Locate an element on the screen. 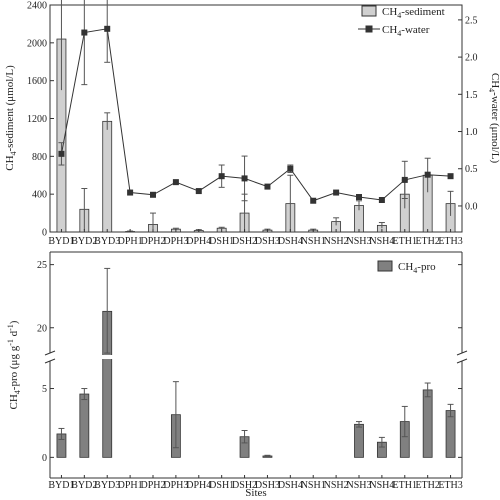 The height and width of the screenshot is (500, 500). top-x-tick-label-DPH4: DPH4 is located at coordinates (198, 241).